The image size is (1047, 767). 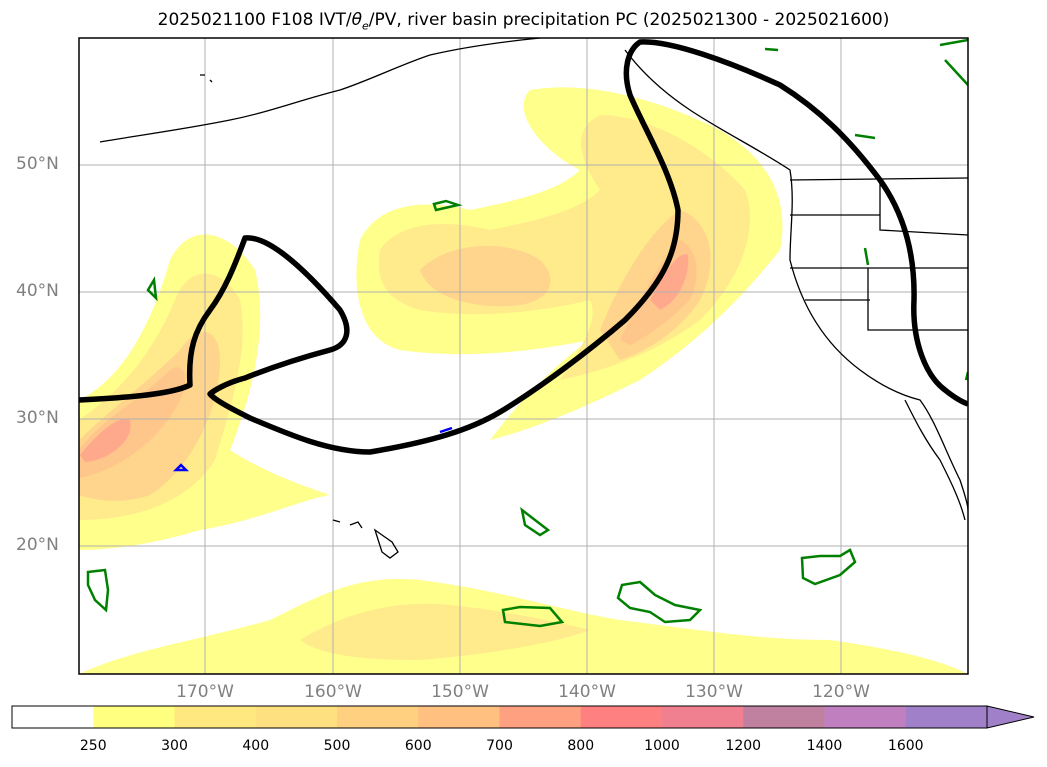 What do you see at coordinates (93, 746) in the screenshot?
I see `colorbar-tick-label: 250` at bounding box center [93, 746].